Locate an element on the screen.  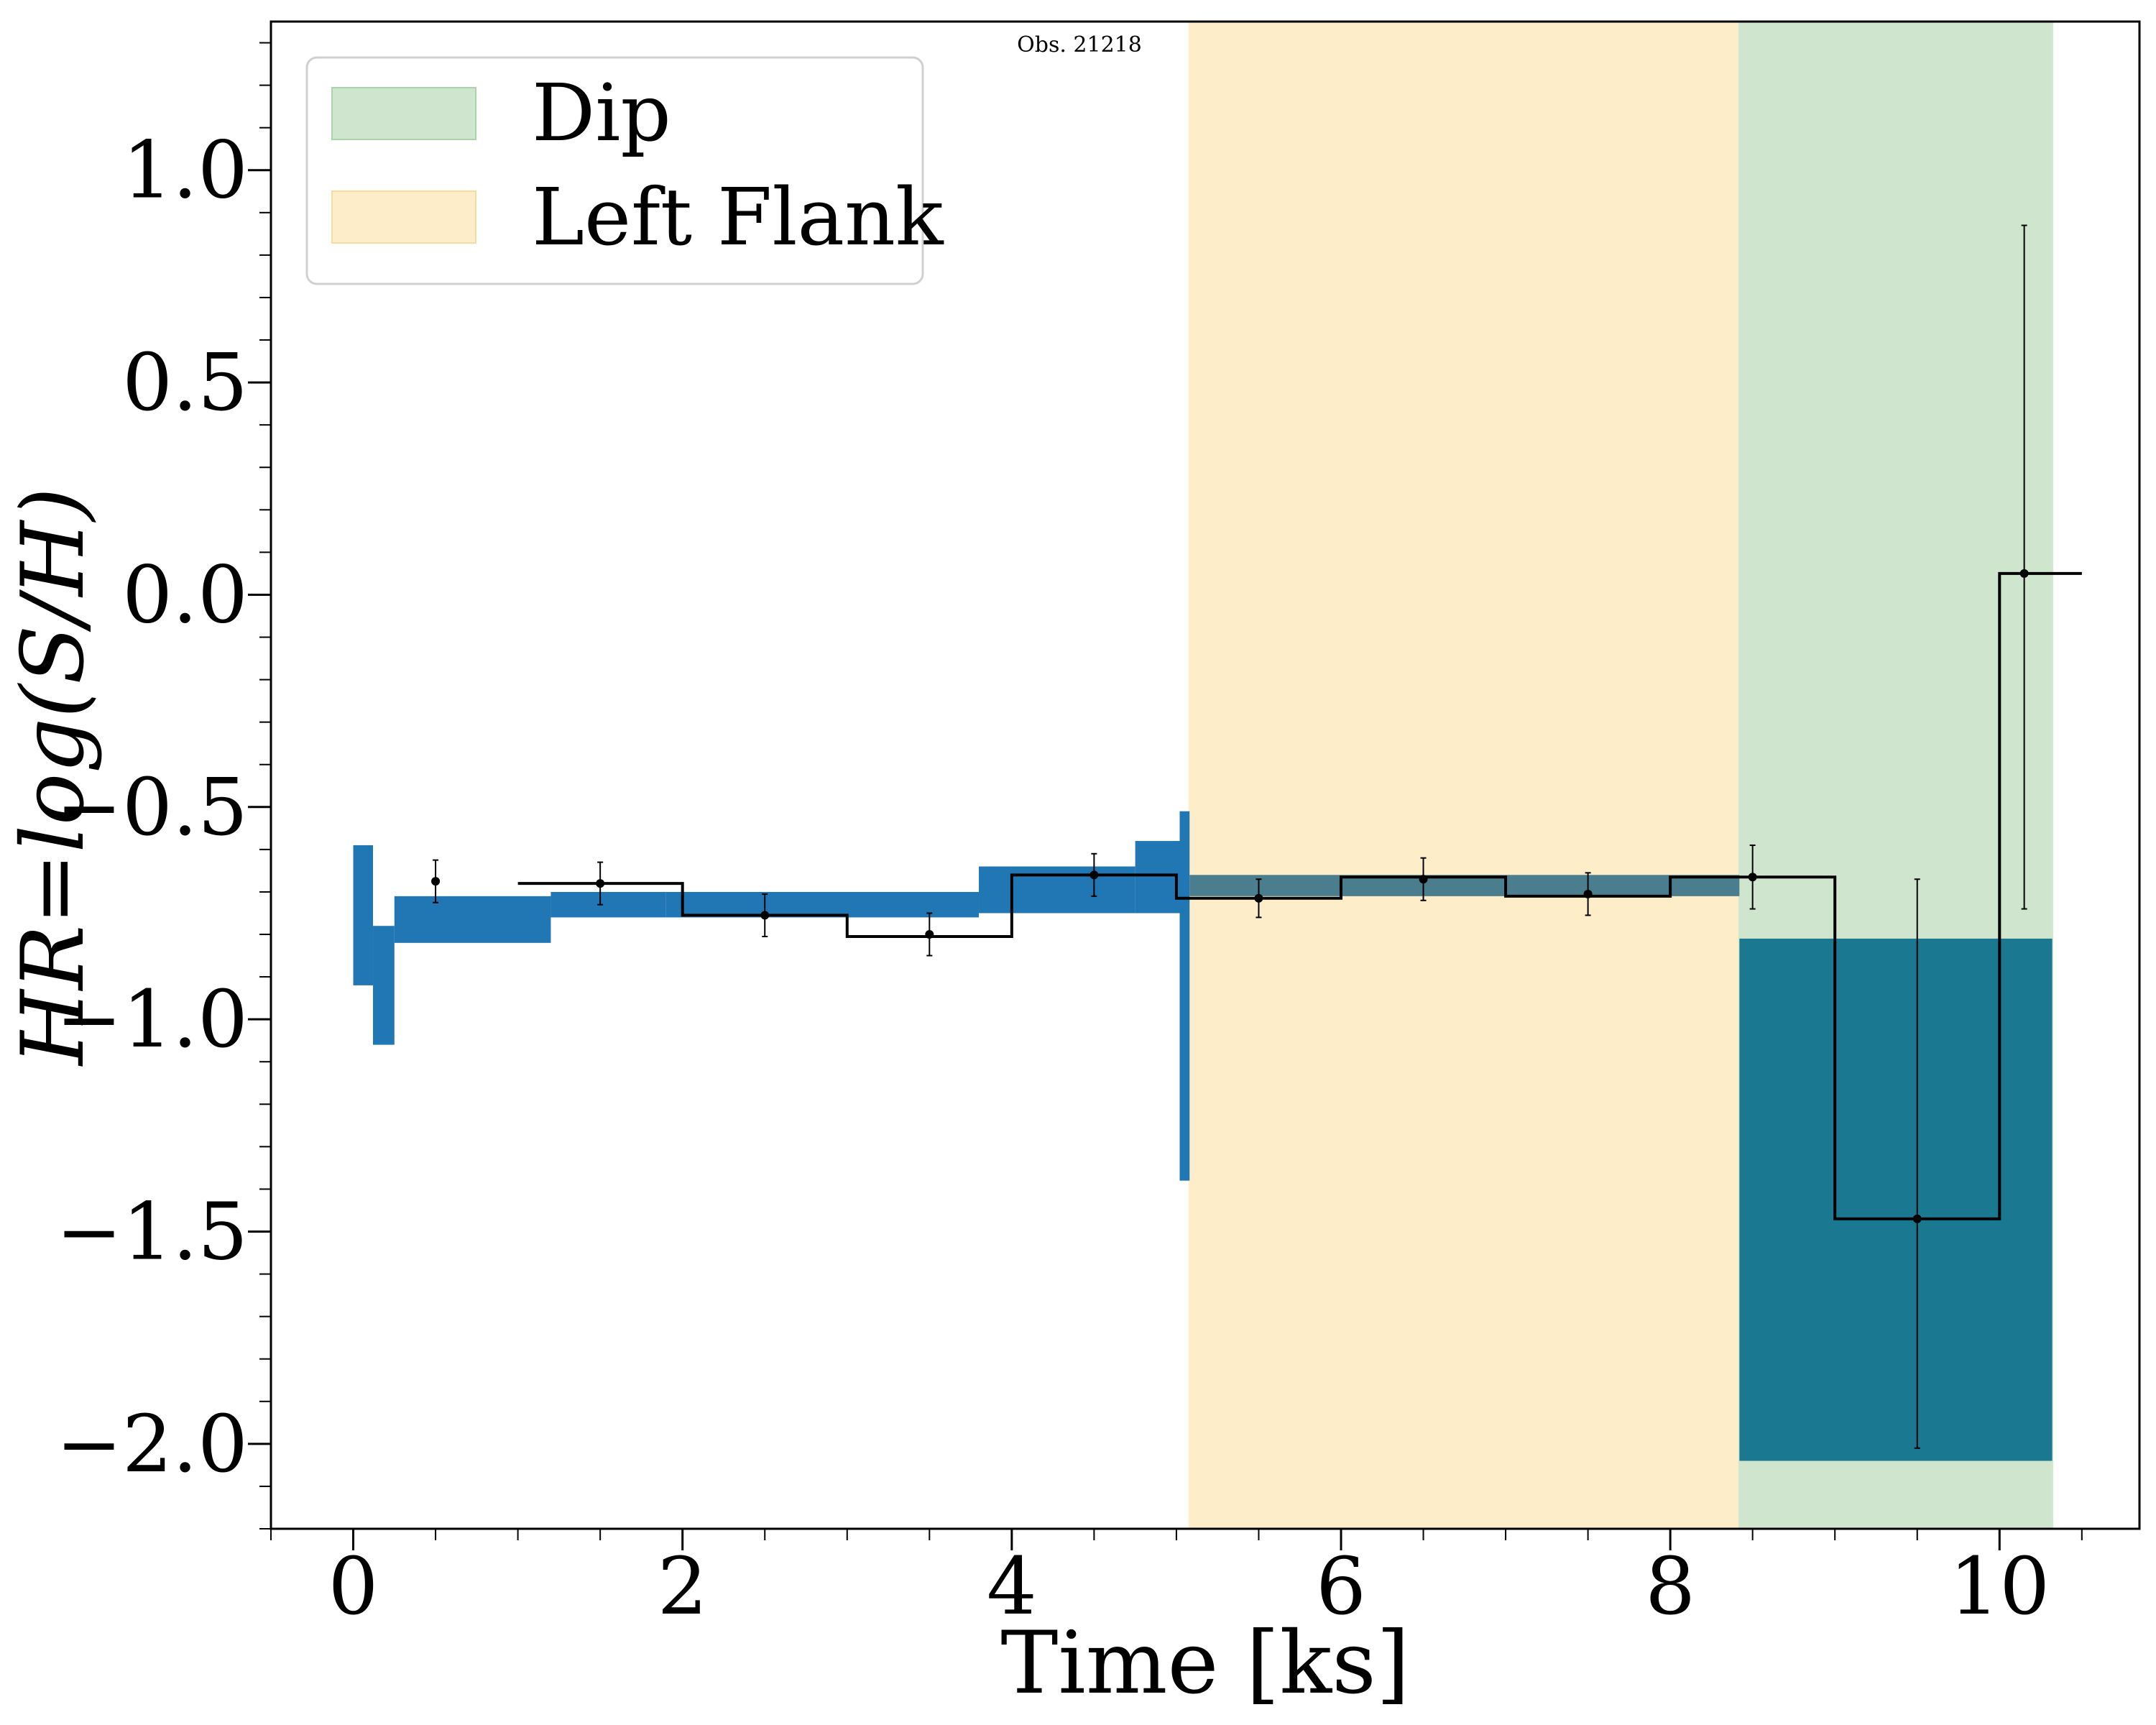
x-tick-label: 4 is located at coordinates (1012, 1586).